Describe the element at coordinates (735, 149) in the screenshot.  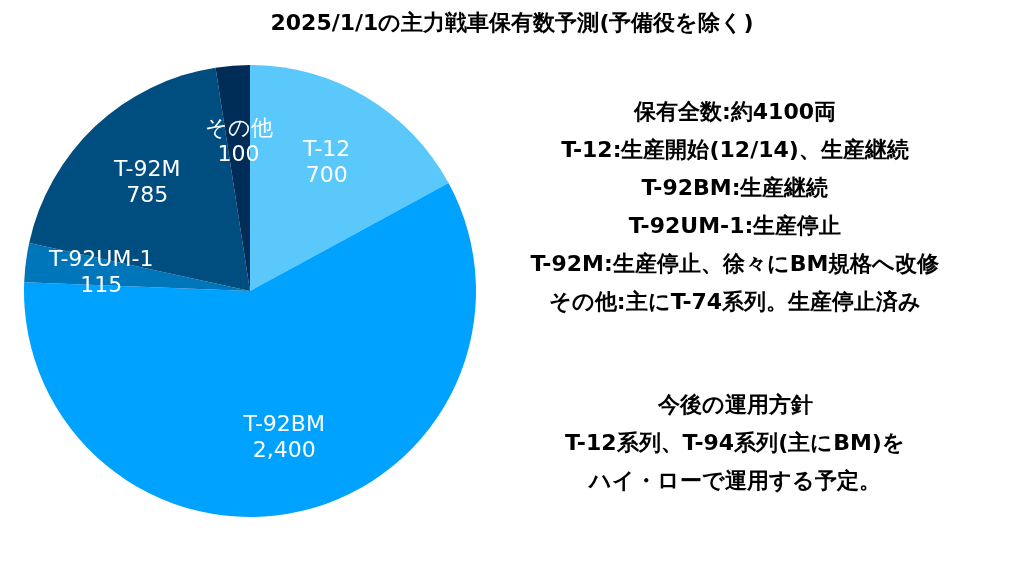
I see `text: T-12:生産開始(12/14)、生産継続` at that location.